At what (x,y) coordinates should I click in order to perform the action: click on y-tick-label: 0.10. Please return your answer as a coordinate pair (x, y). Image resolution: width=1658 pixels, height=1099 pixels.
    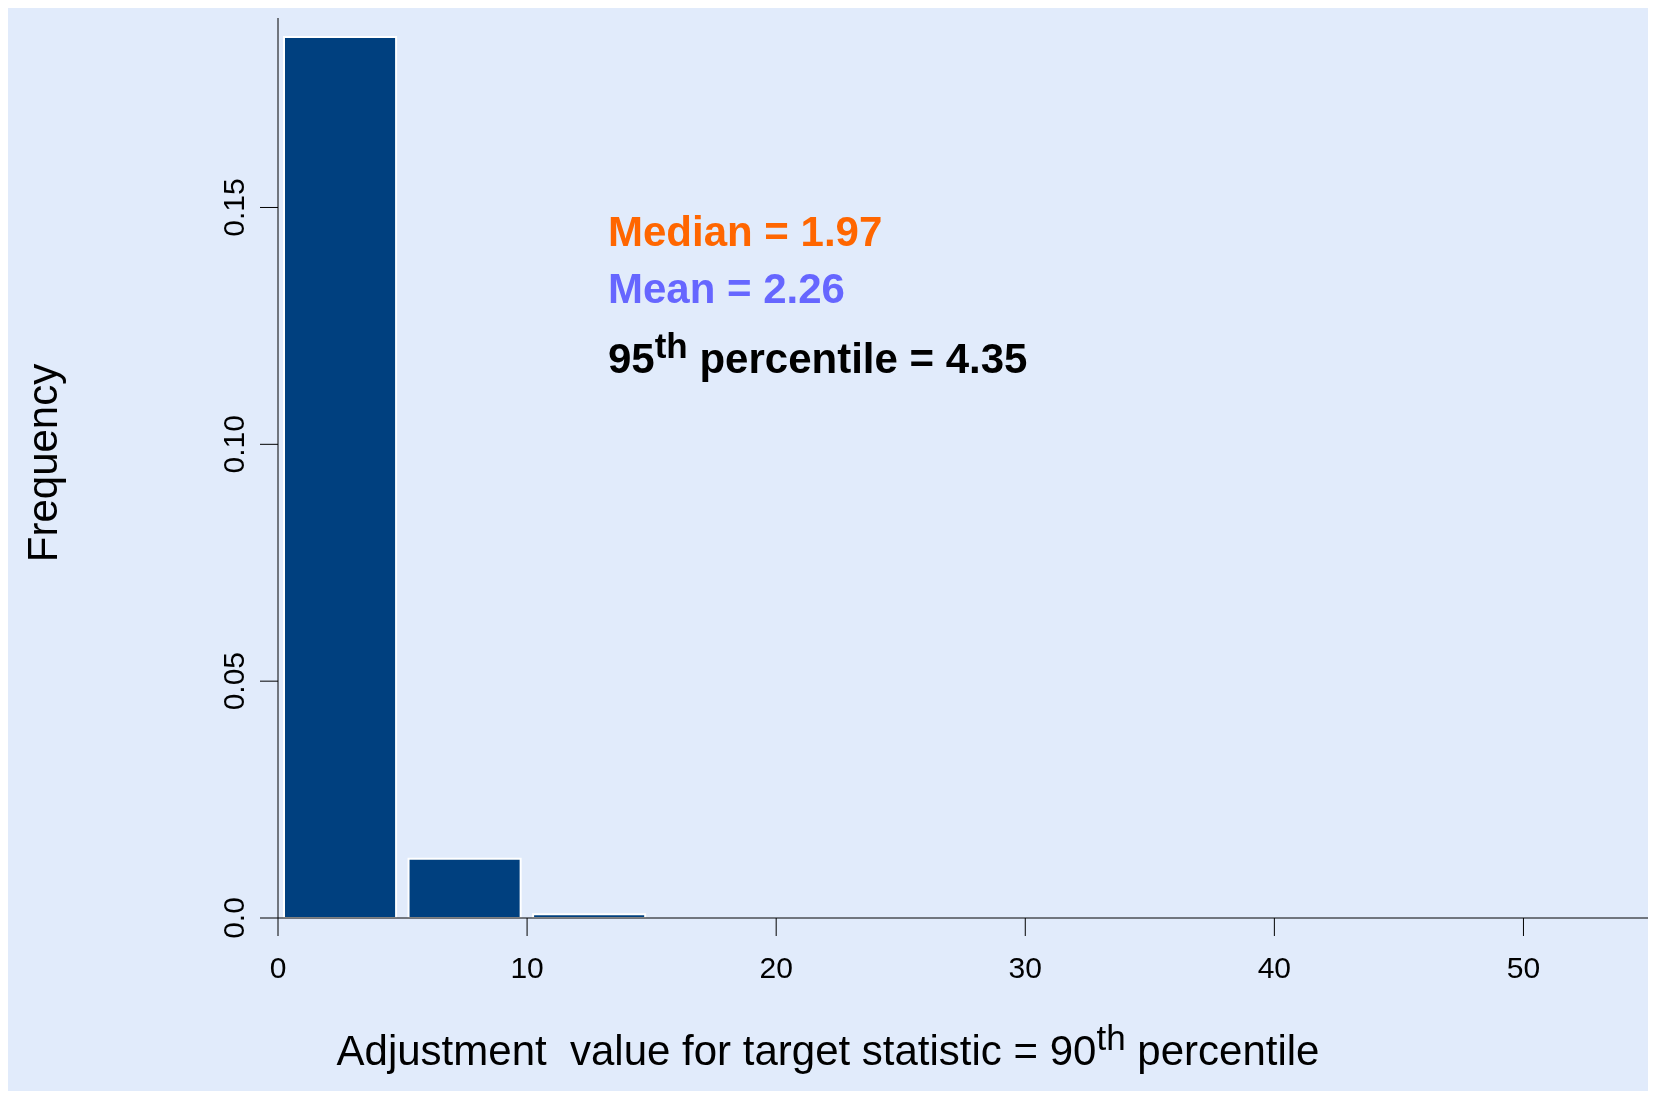
    Looking at the image, I should click on (233, 444).